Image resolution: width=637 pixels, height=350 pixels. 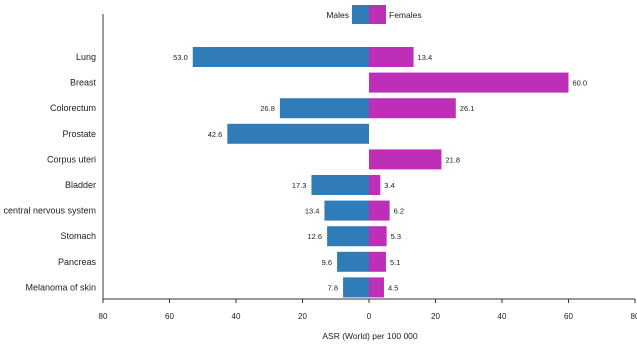 What do you see at coordinates (405, 15) in the screenshot?
I see `legend-label-females: Females` at bounding box center [405, 15].